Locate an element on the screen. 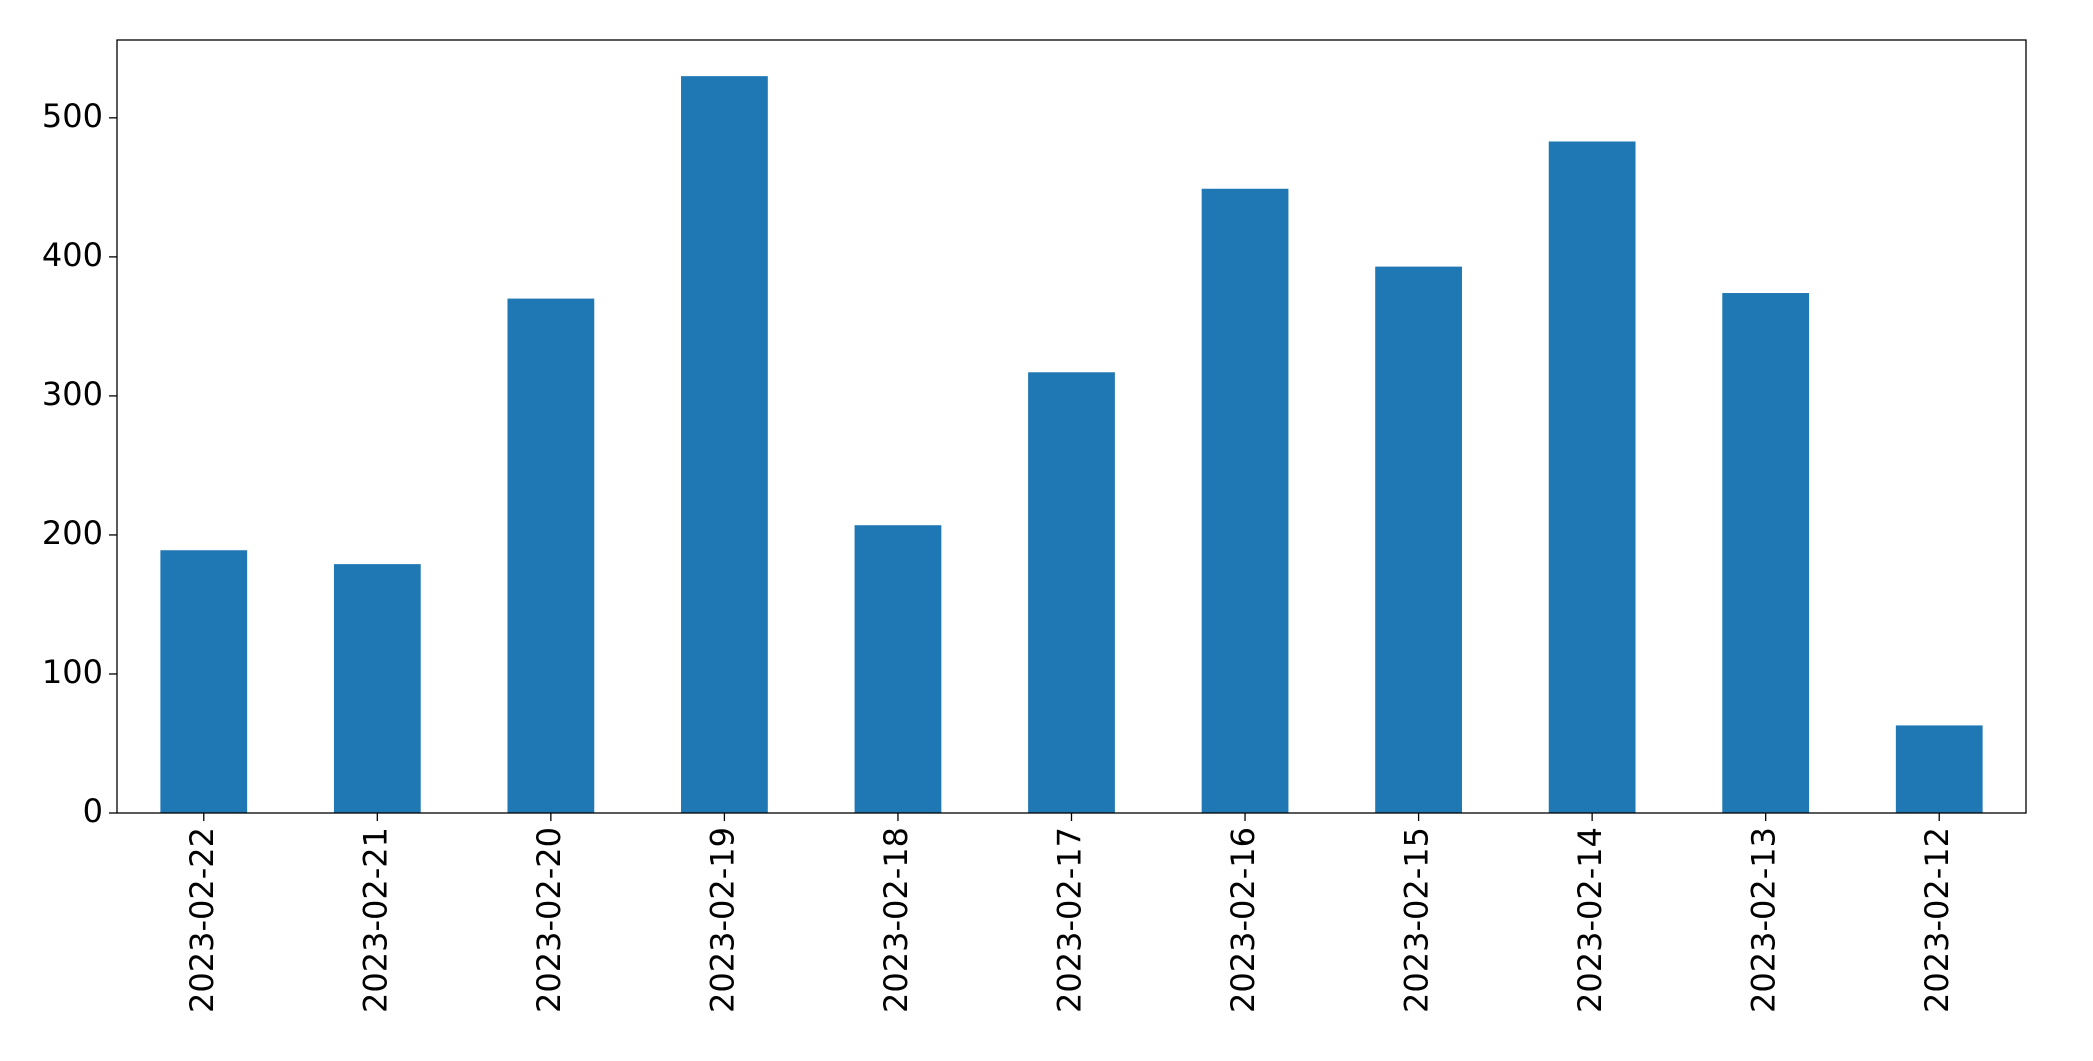 Image resolution: width=2093 pixels, height=1061 pixels. x-tick-label: 2023-02-14 is located at coordinates (1590, 920).